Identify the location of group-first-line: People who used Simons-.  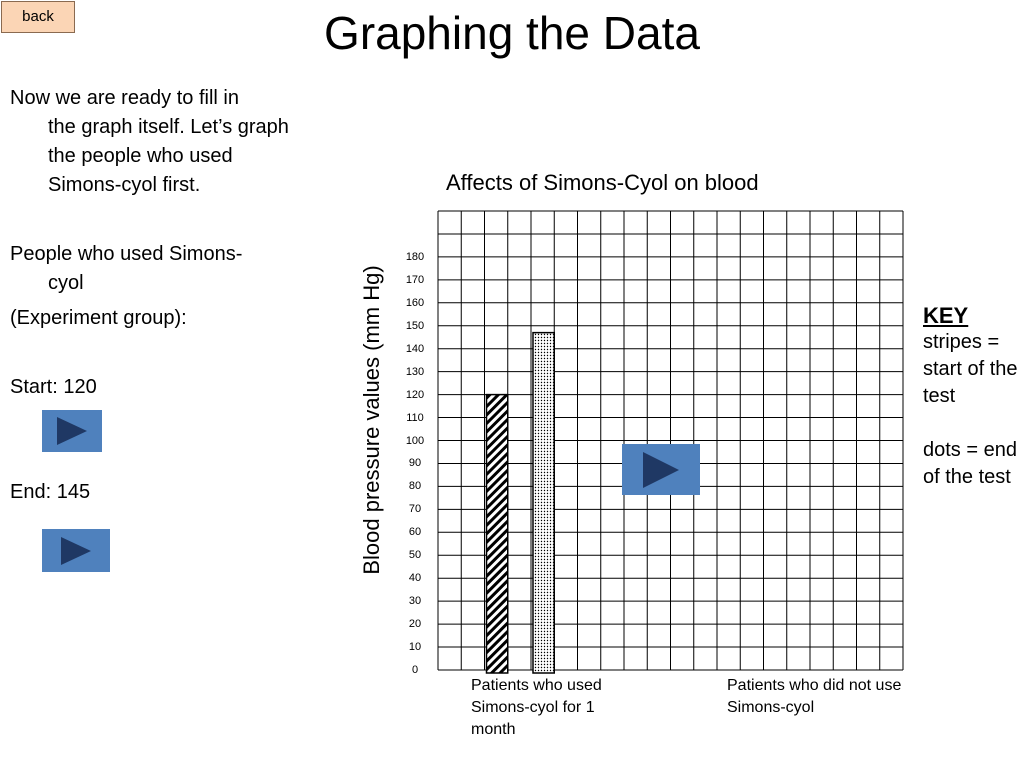
(126, 254).